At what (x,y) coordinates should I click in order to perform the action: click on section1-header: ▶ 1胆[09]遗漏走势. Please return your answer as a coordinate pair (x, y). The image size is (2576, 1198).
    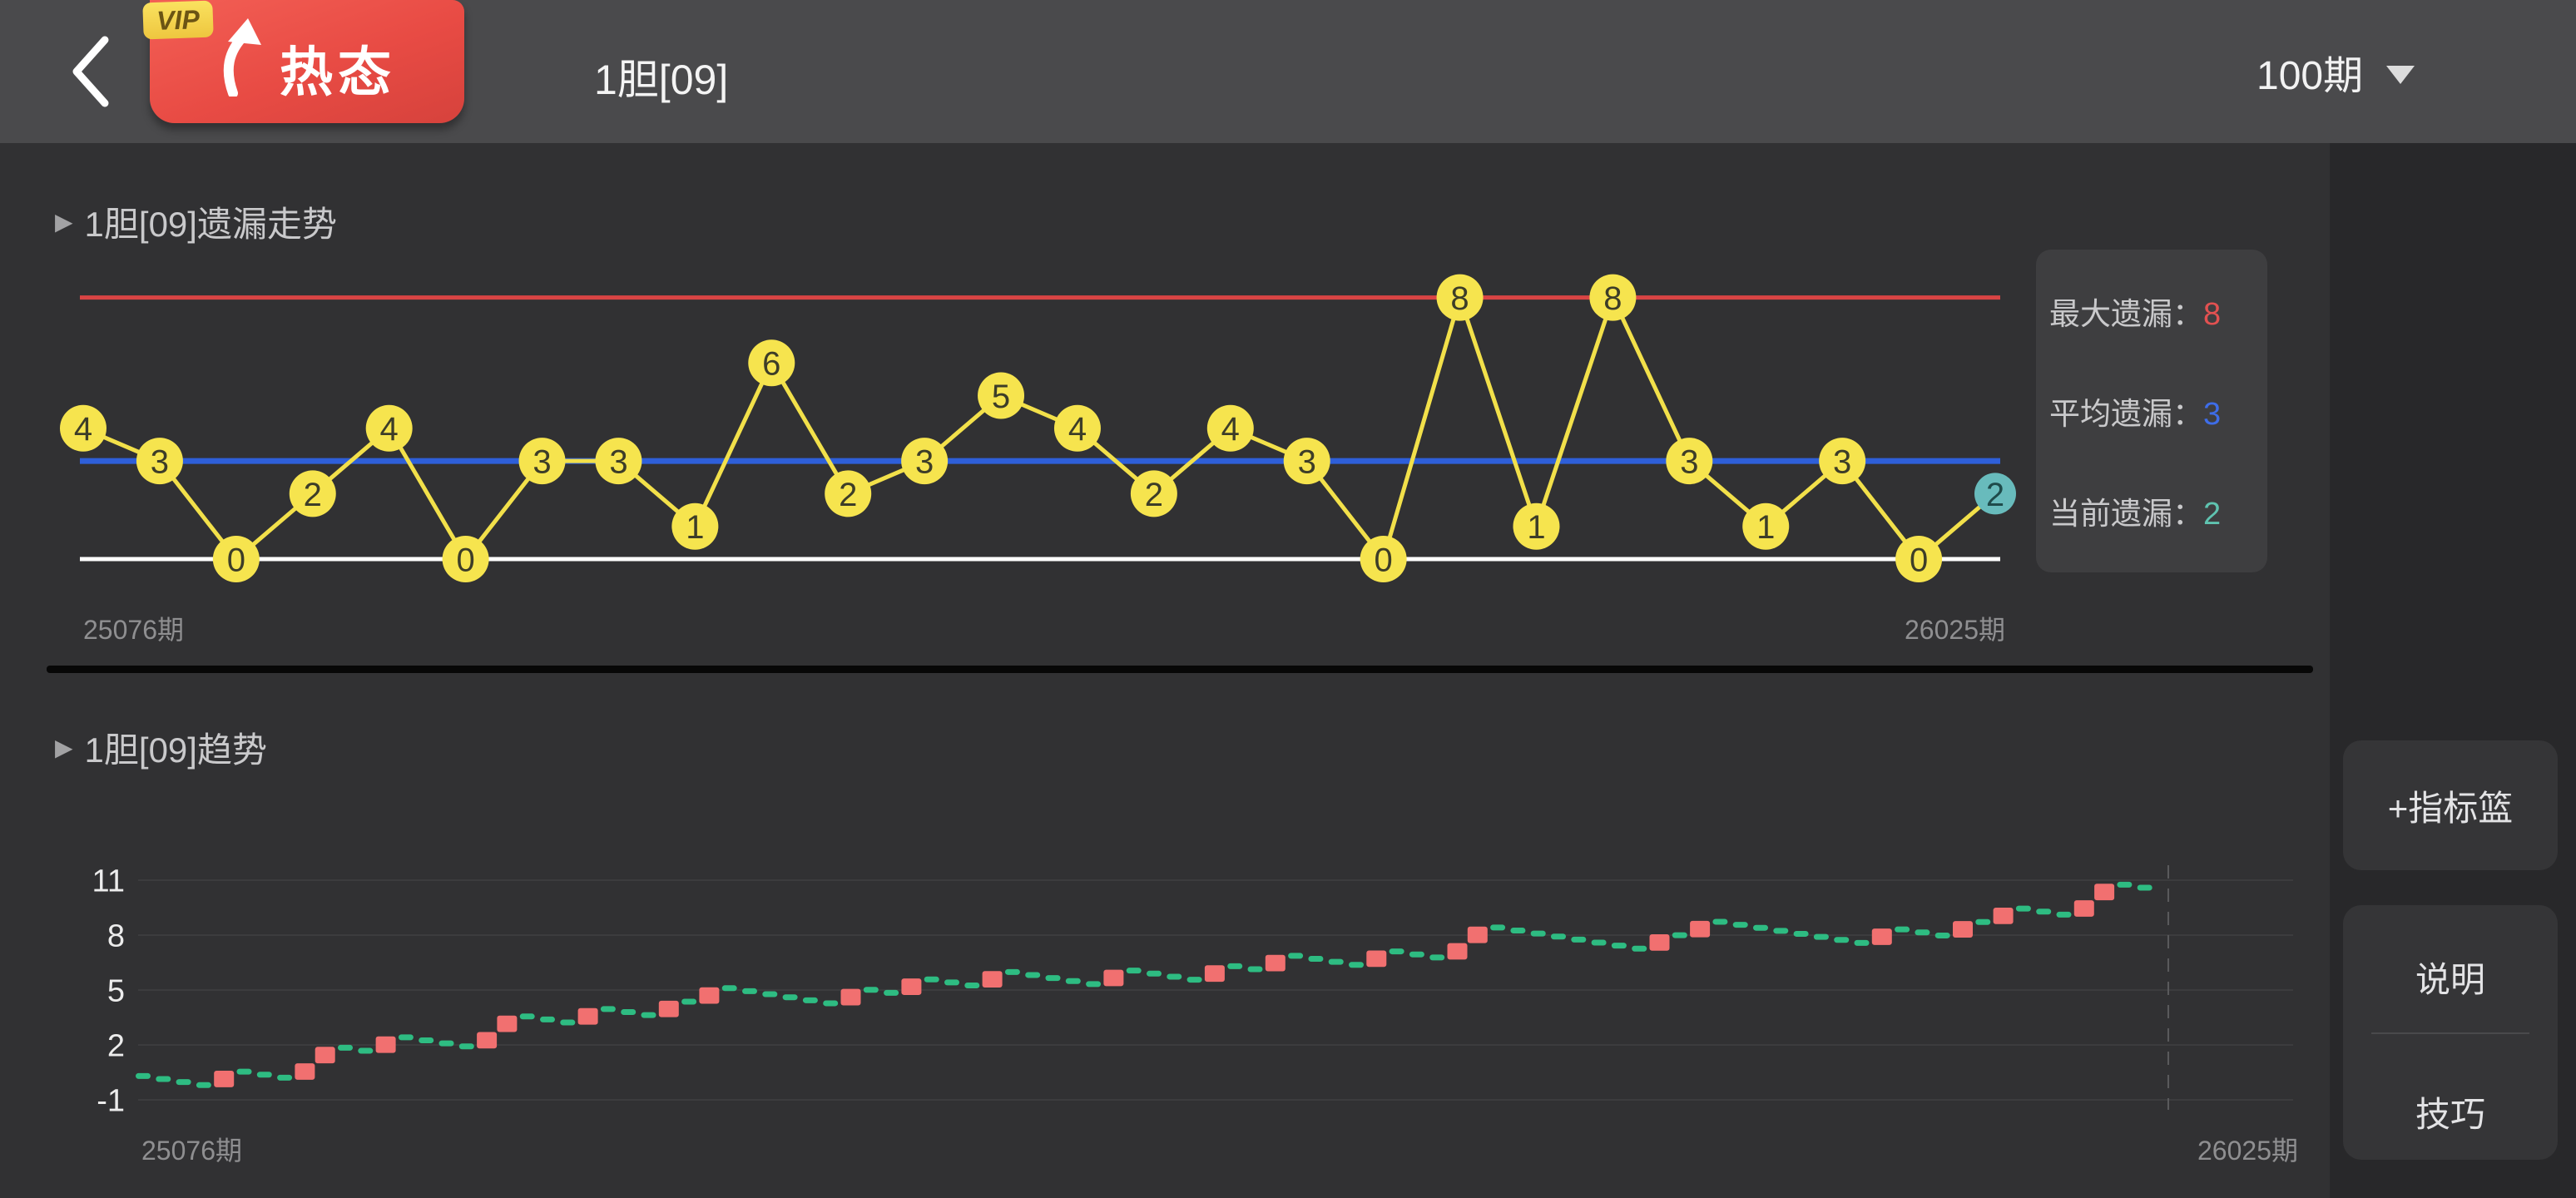
    Looking at the image, I should click on (196, 222).